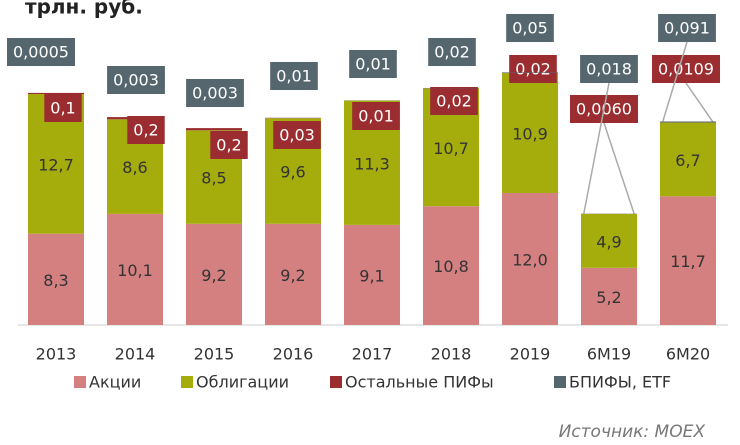  I want to click on data-label: 8,6, so click(134, 167).